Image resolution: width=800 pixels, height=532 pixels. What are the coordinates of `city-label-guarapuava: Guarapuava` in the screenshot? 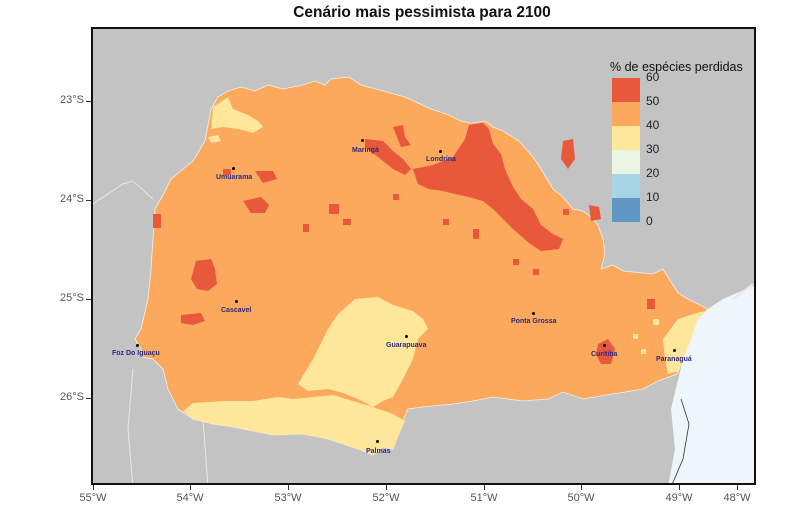 It's located at (406, 345).